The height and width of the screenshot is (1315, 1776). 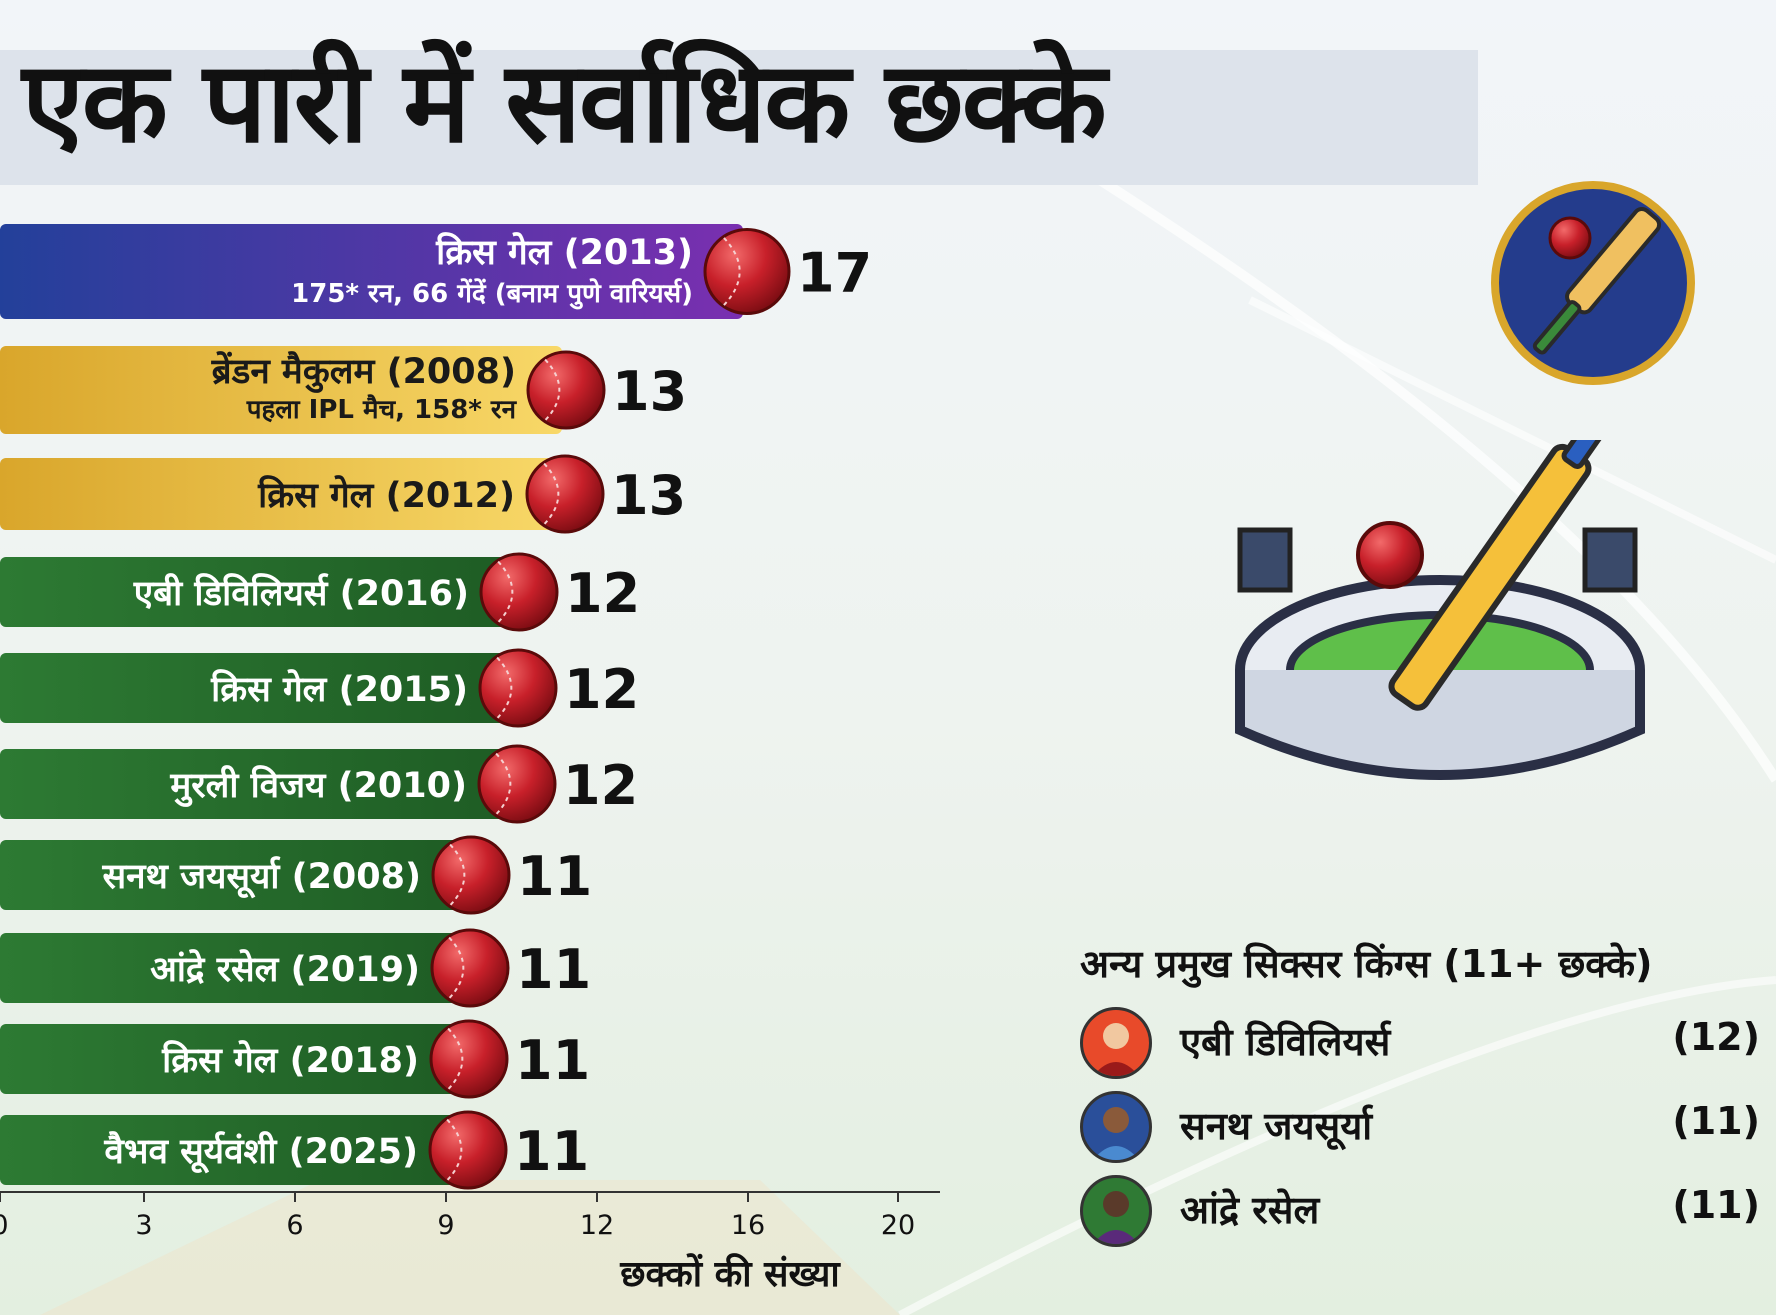 What do you see at coordinates (363, 372) in the screenshot?
I see `bar-label: ब्रेंडन मैकुलम (2008)` at bounding box center [363, 372].